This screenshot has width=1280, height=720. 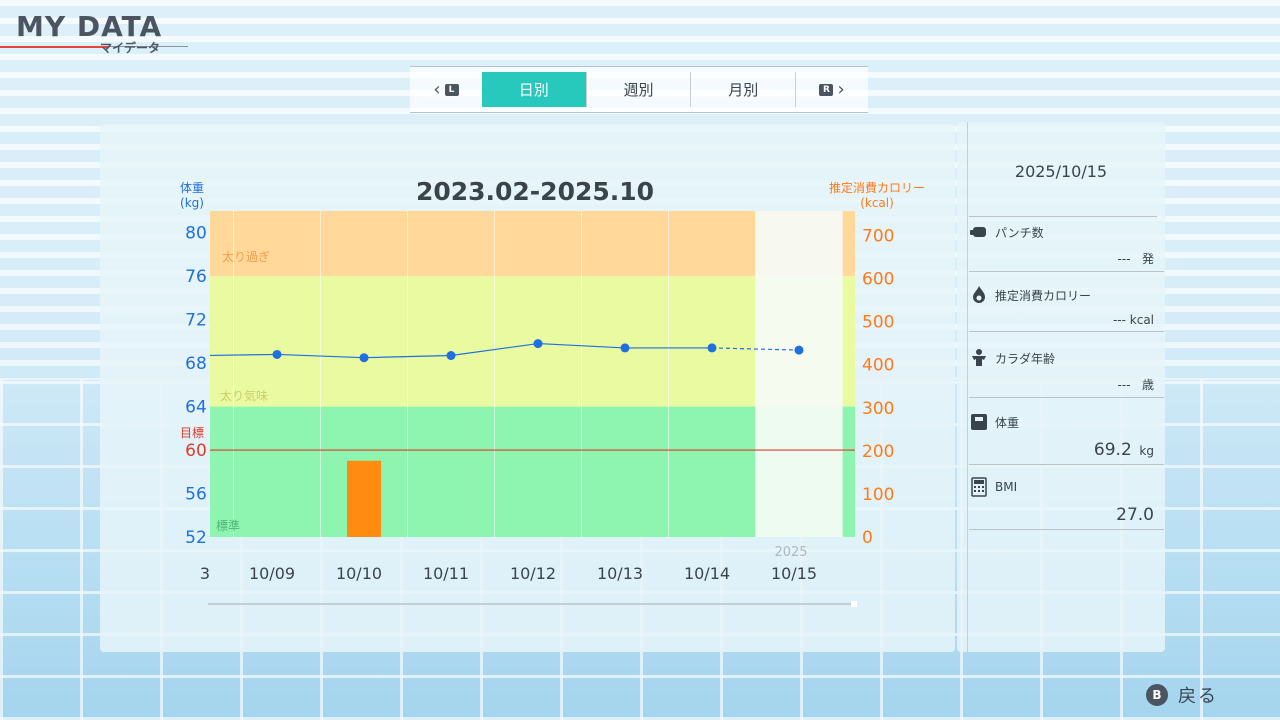 What do you see at coordinates (878, 409) in the screenshot?
I see `right-tick-label: 300` at bounding box center [878, 409].